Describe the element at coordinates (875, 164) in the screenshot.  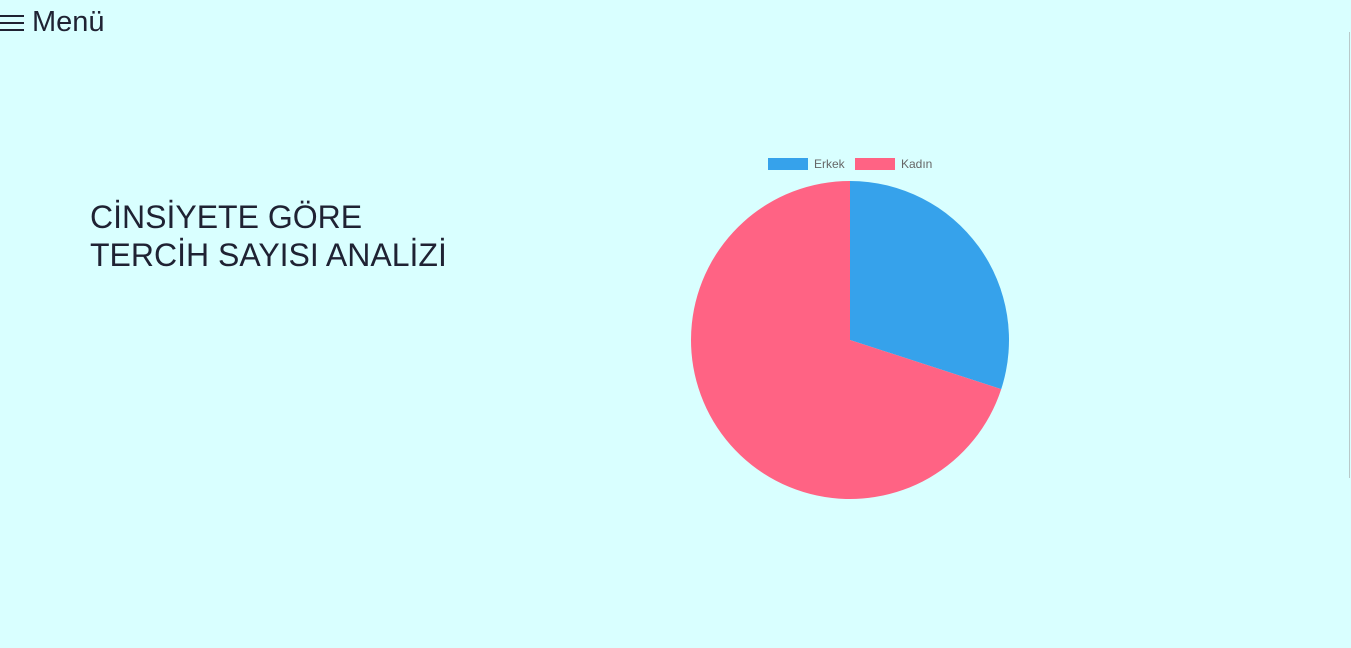
I see `legend-swatch-kadın` at that location.